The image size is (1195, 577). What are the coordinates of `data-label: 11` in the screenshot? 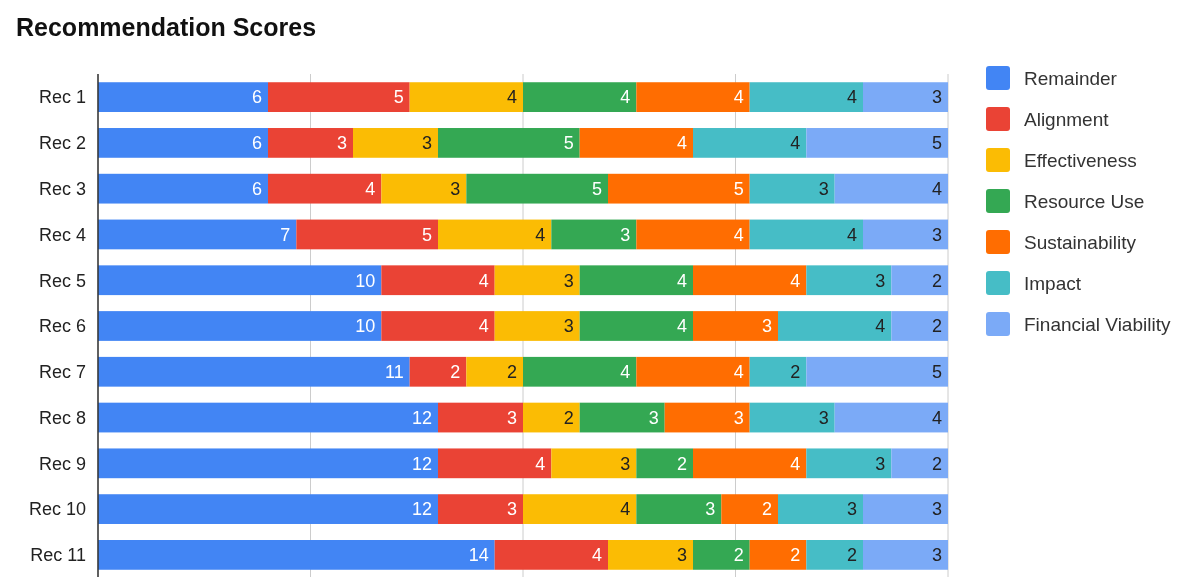 It's located at (394, 372).